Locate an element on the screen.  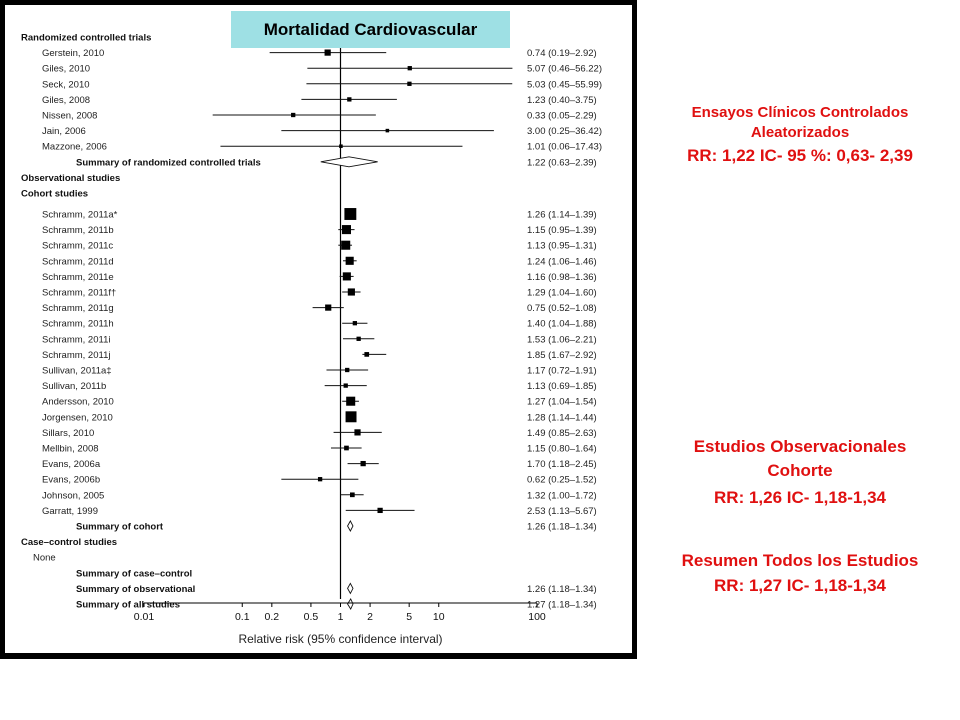
row-label: Schramm, 2011f† is located at coordinates (79, 293).